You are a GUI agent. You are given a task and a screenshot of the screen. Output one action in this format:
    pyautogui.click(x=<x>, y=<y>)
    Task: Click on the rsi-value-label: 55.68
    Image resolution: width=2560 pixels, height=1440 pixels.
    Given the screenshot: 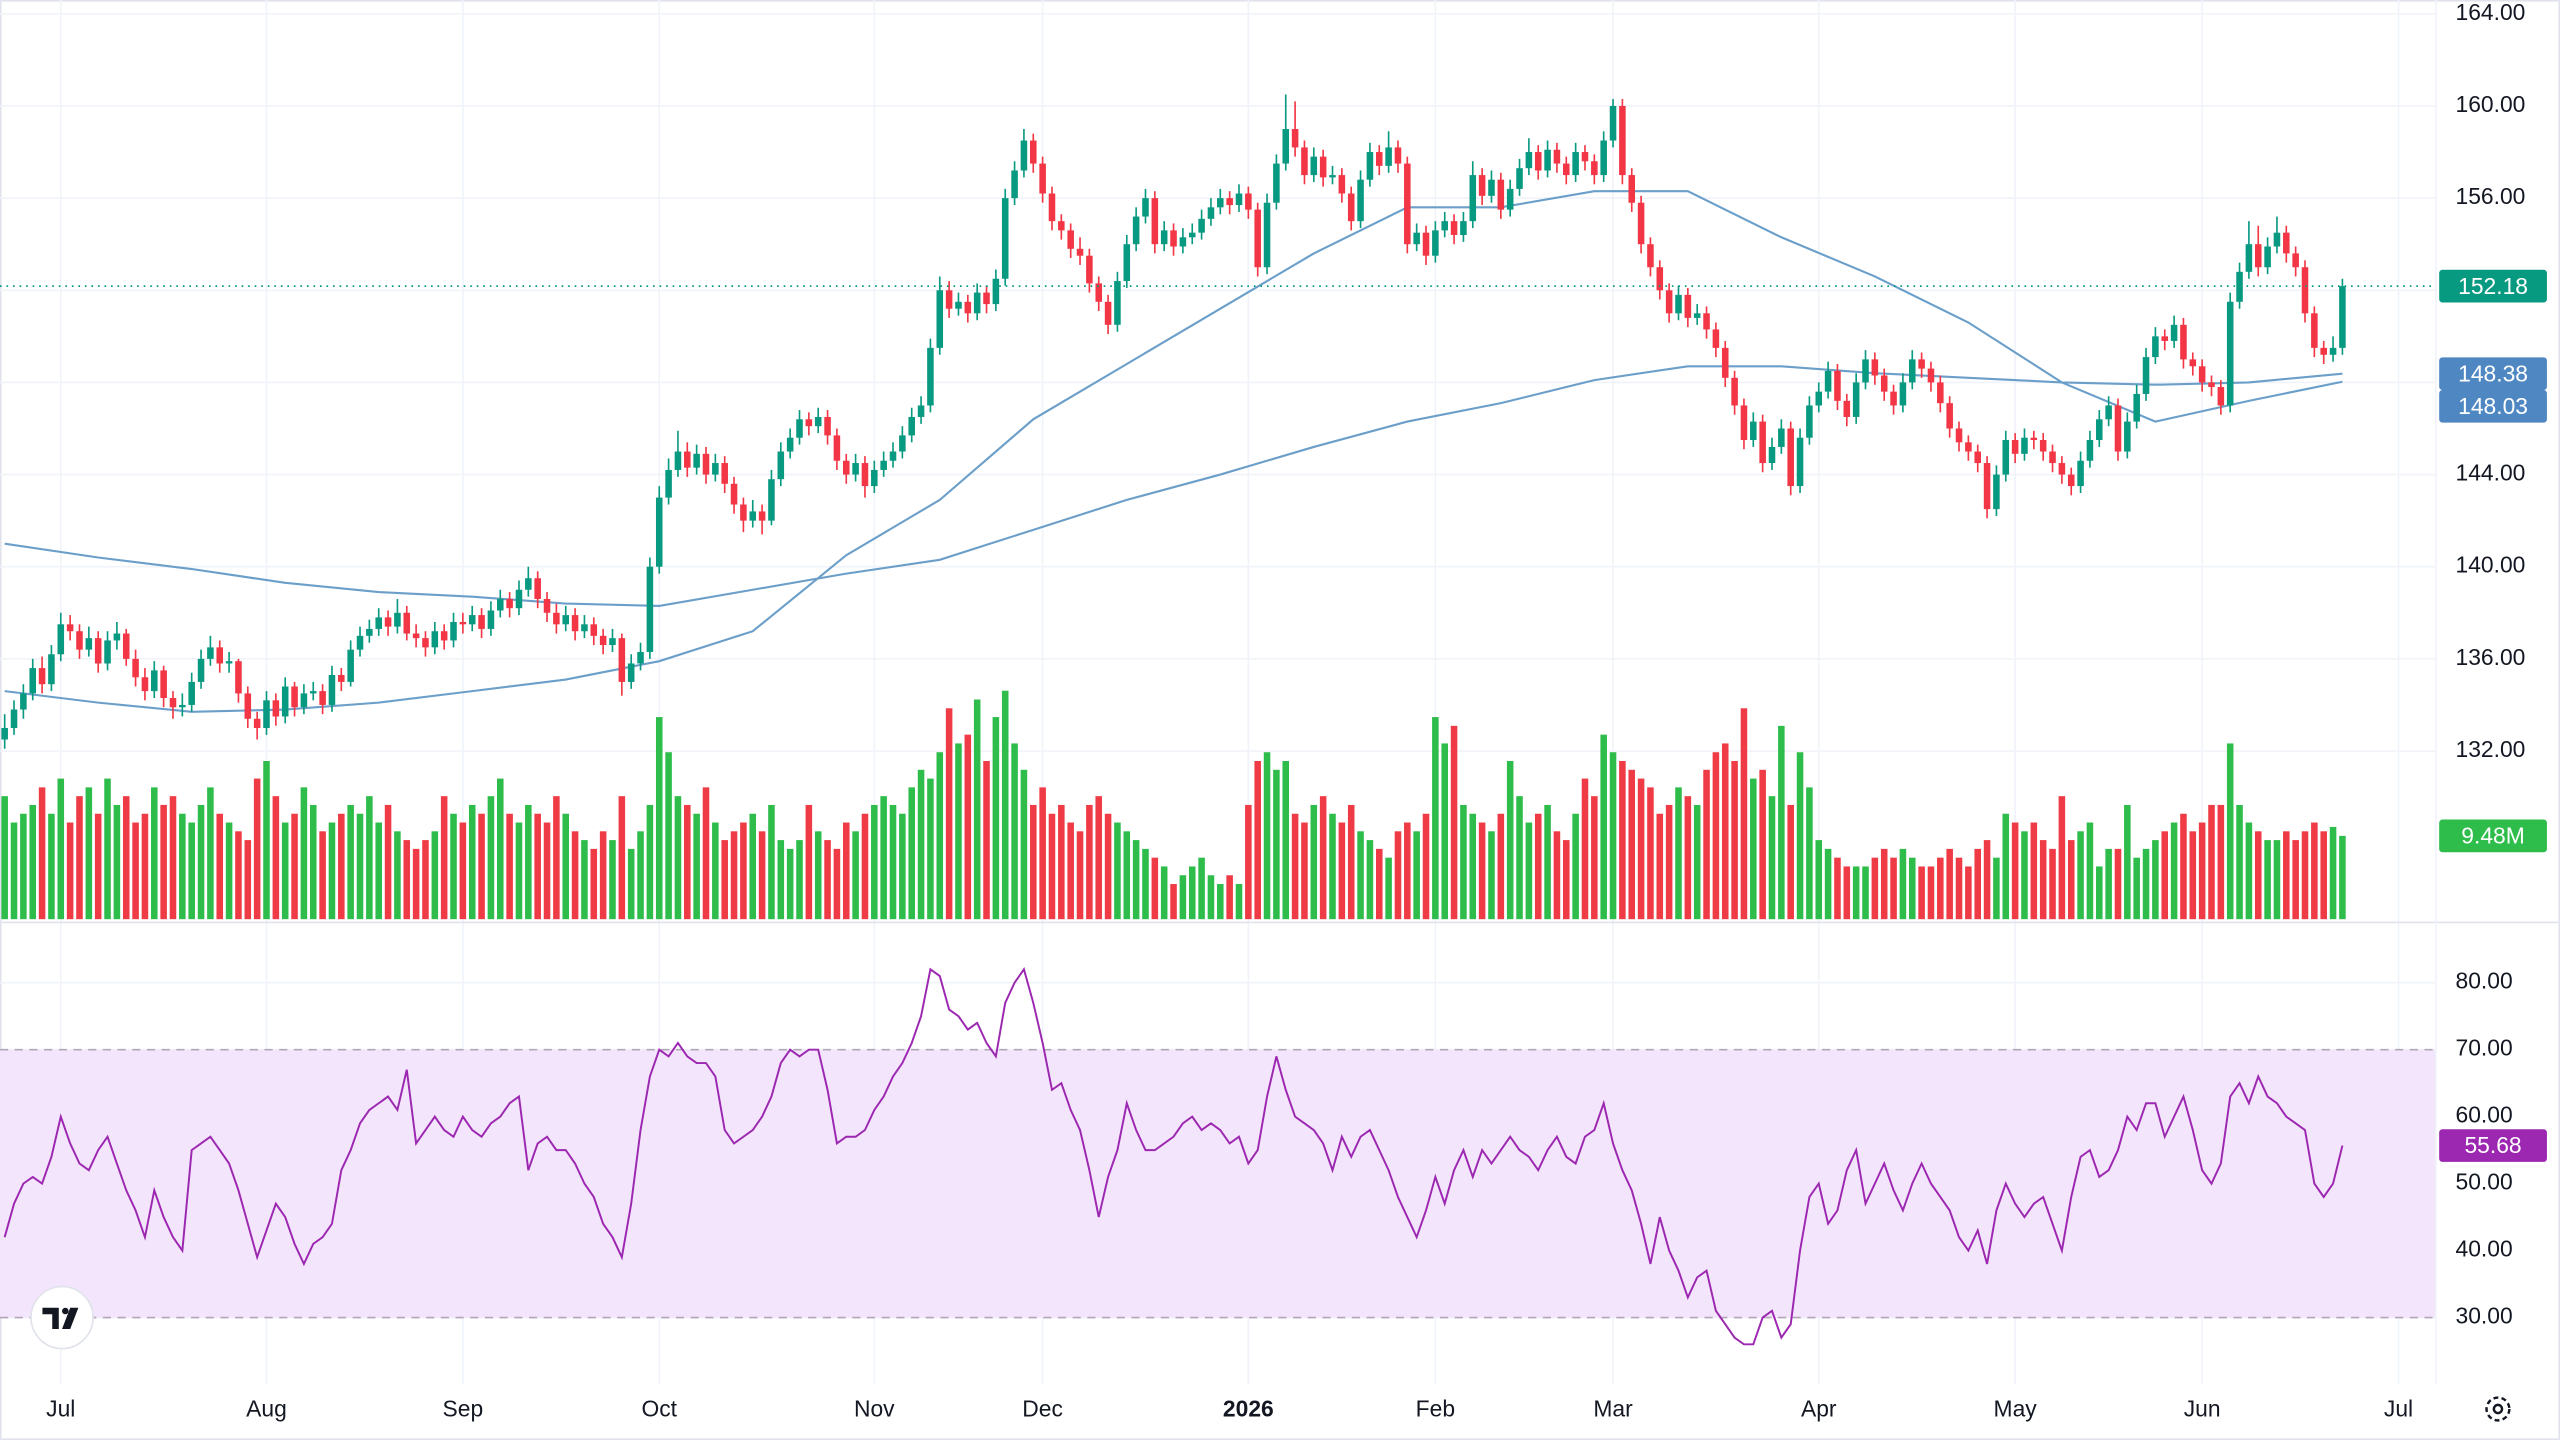 What is the action you would take?
    pyautogui.click(x=2492, y=1145)
    